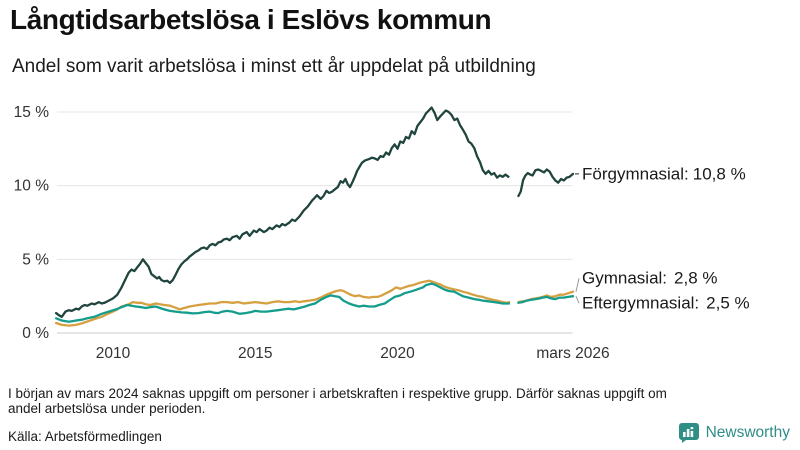 This screenshot has width=800, height=450. Describe the element at coordinates (32, 186) in the screenshot. I see `y-axis-tick-label: 10 %` at that location.